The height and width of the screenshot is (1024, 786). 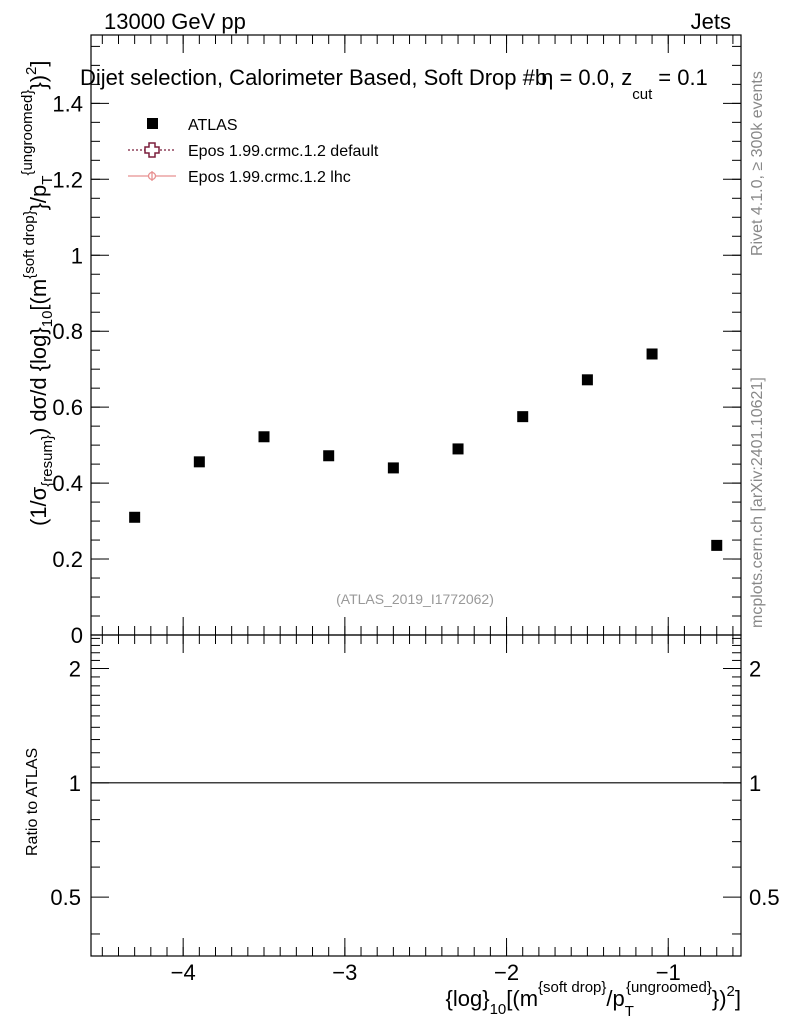 I want to click on y-tick-label: 1, so click(x=77, y=255).